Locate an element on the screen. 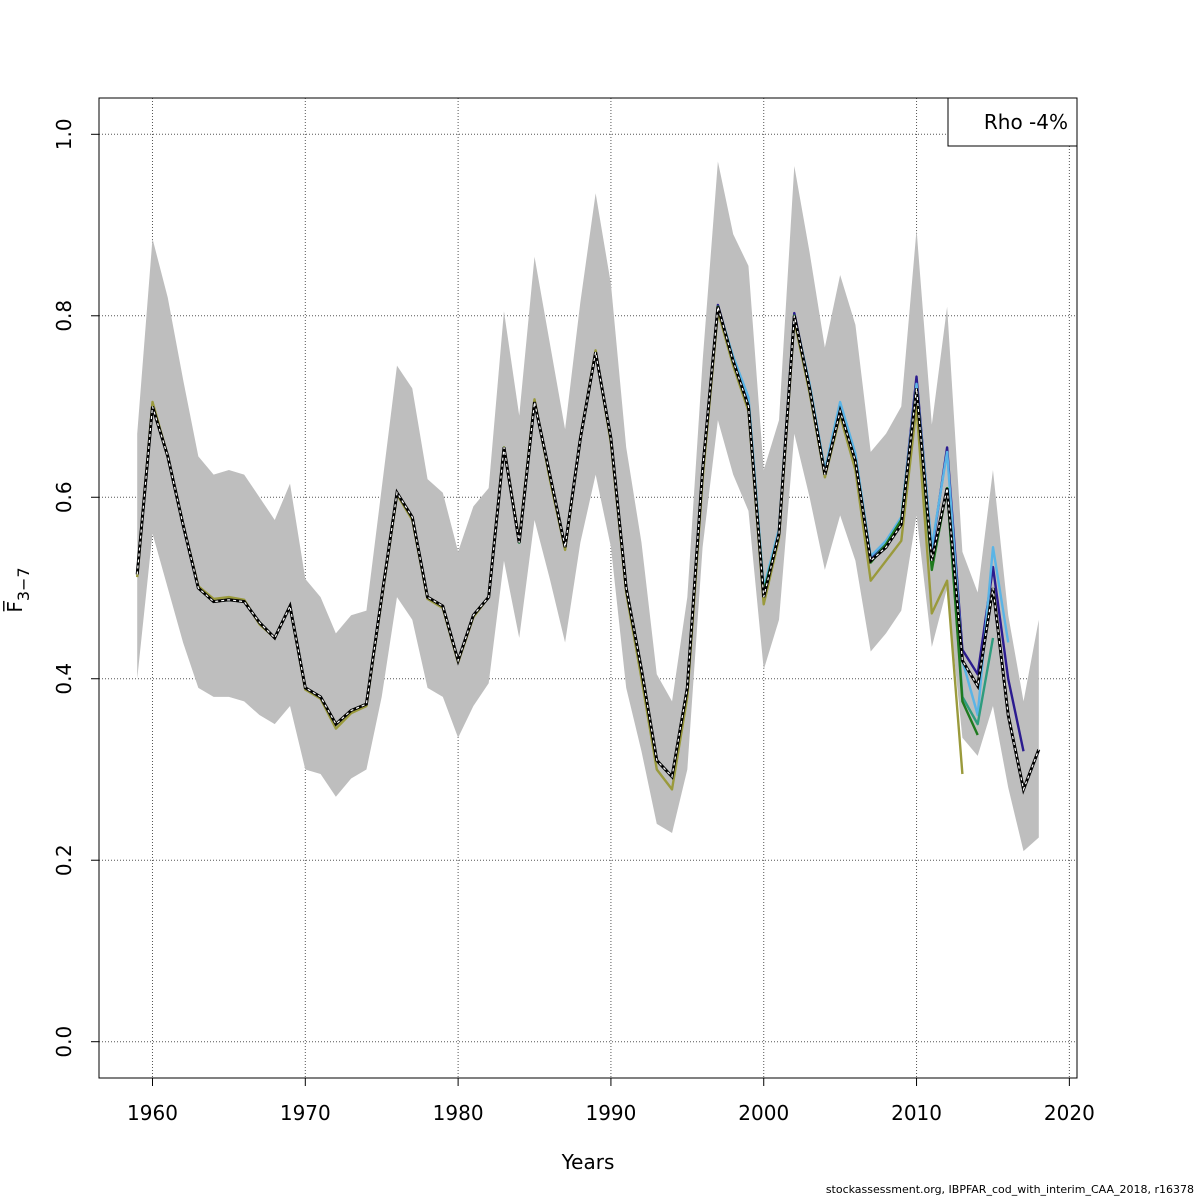 This screenshot has height=1200, width=1200. y-tick-label-group: 0.8 is located at coordinates (64, 316).